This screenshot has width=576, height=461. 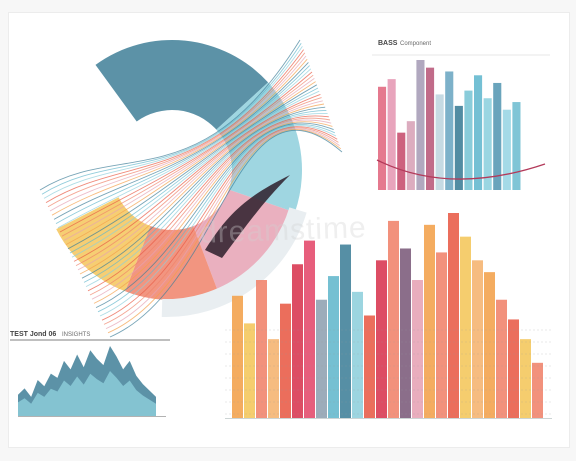 I want to click on area-fill-inner, so click(x=87, y=393).